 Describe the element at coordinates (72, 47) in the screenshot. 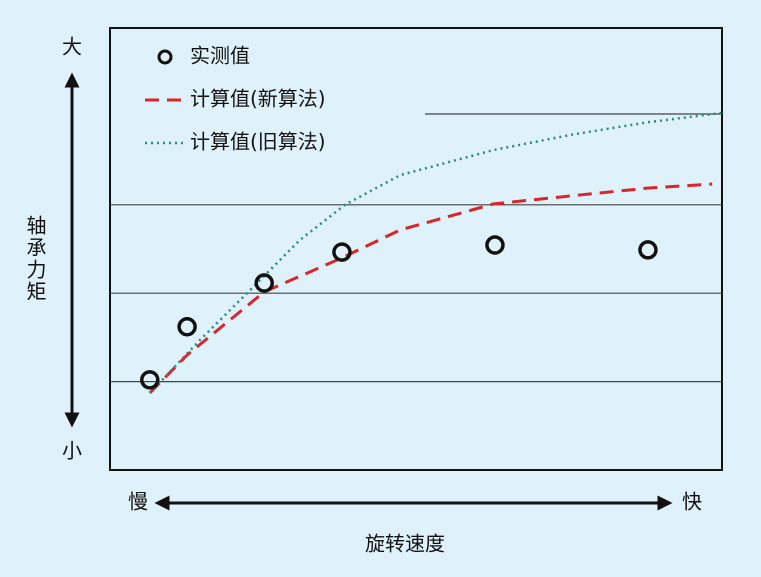

I see `y-high-label: 大` at that location.